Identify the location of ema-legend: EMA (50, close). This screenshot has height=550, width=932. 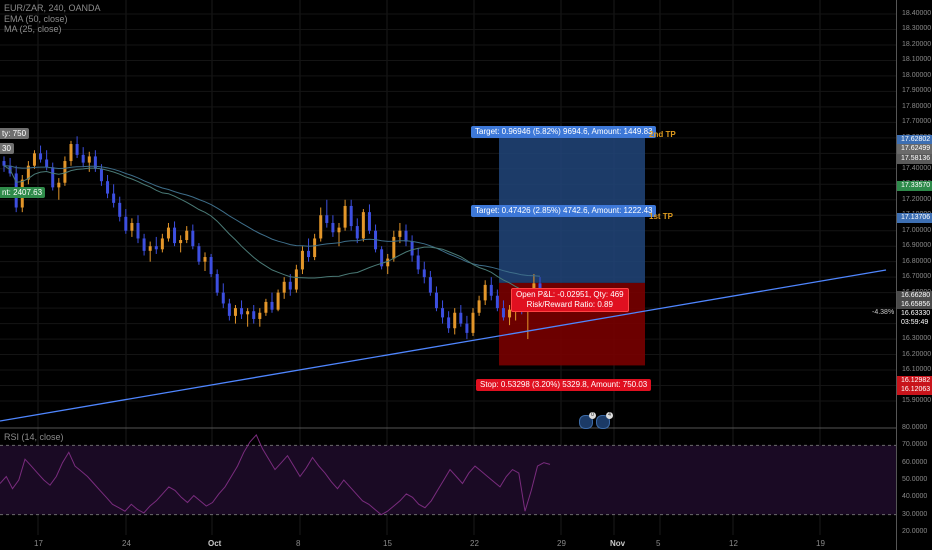
(36, 19).